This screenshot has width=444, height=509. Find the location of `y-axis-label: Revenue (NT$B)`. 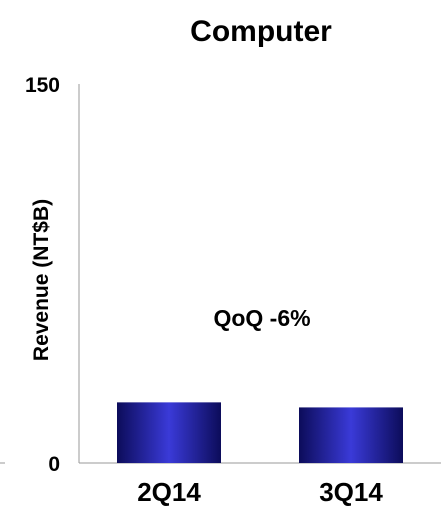

y-axis-label: Revenue (NT$B) is located at coordinates (41, 280).